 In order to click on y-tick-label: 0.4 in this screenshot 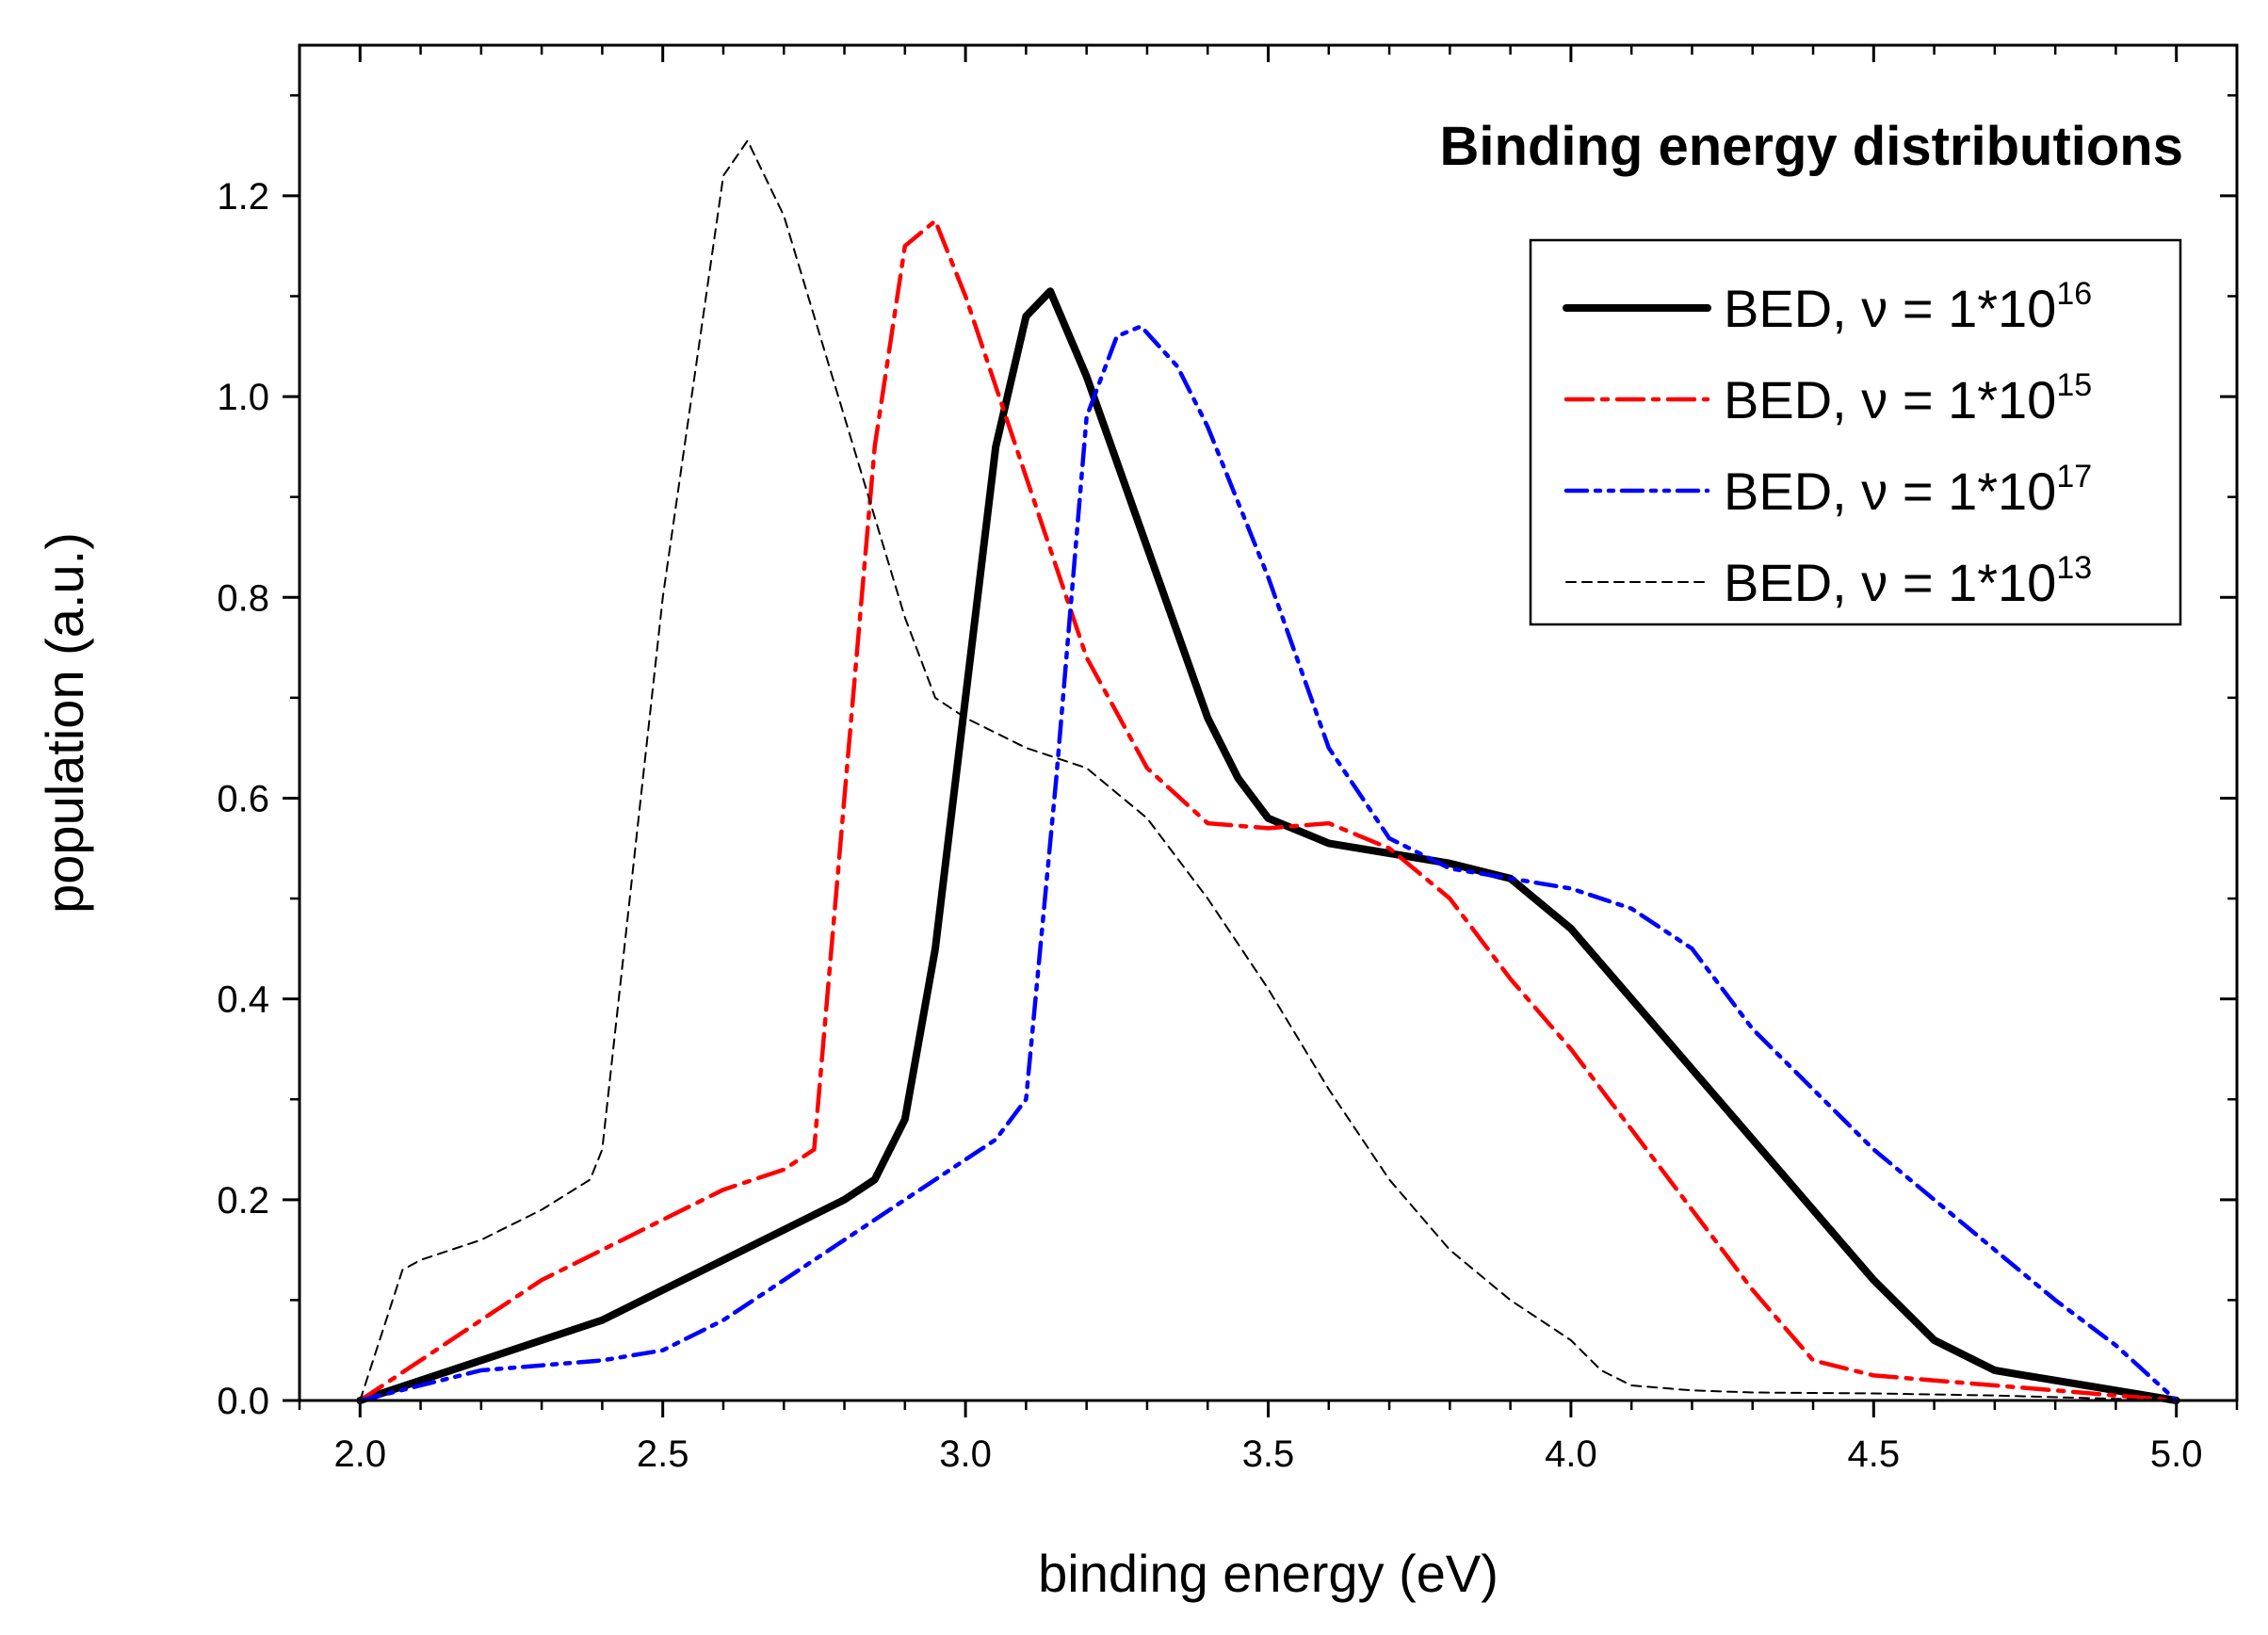, I will do `click(243, 1000)`.